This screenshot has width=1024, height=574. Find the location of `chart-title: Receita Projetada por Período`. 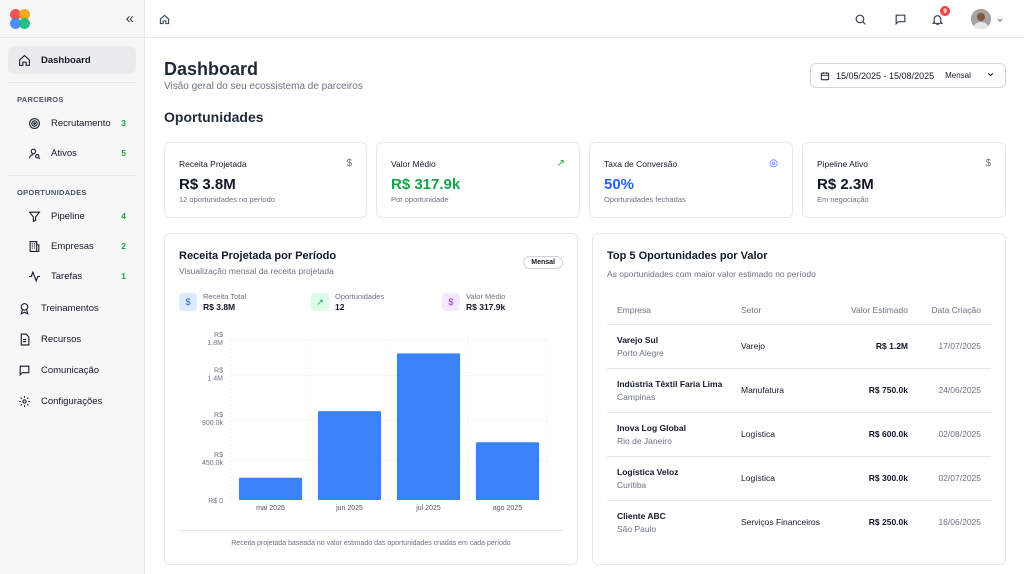

chart-title: Receita Projetada por Período is located at coordinates (258, 256).